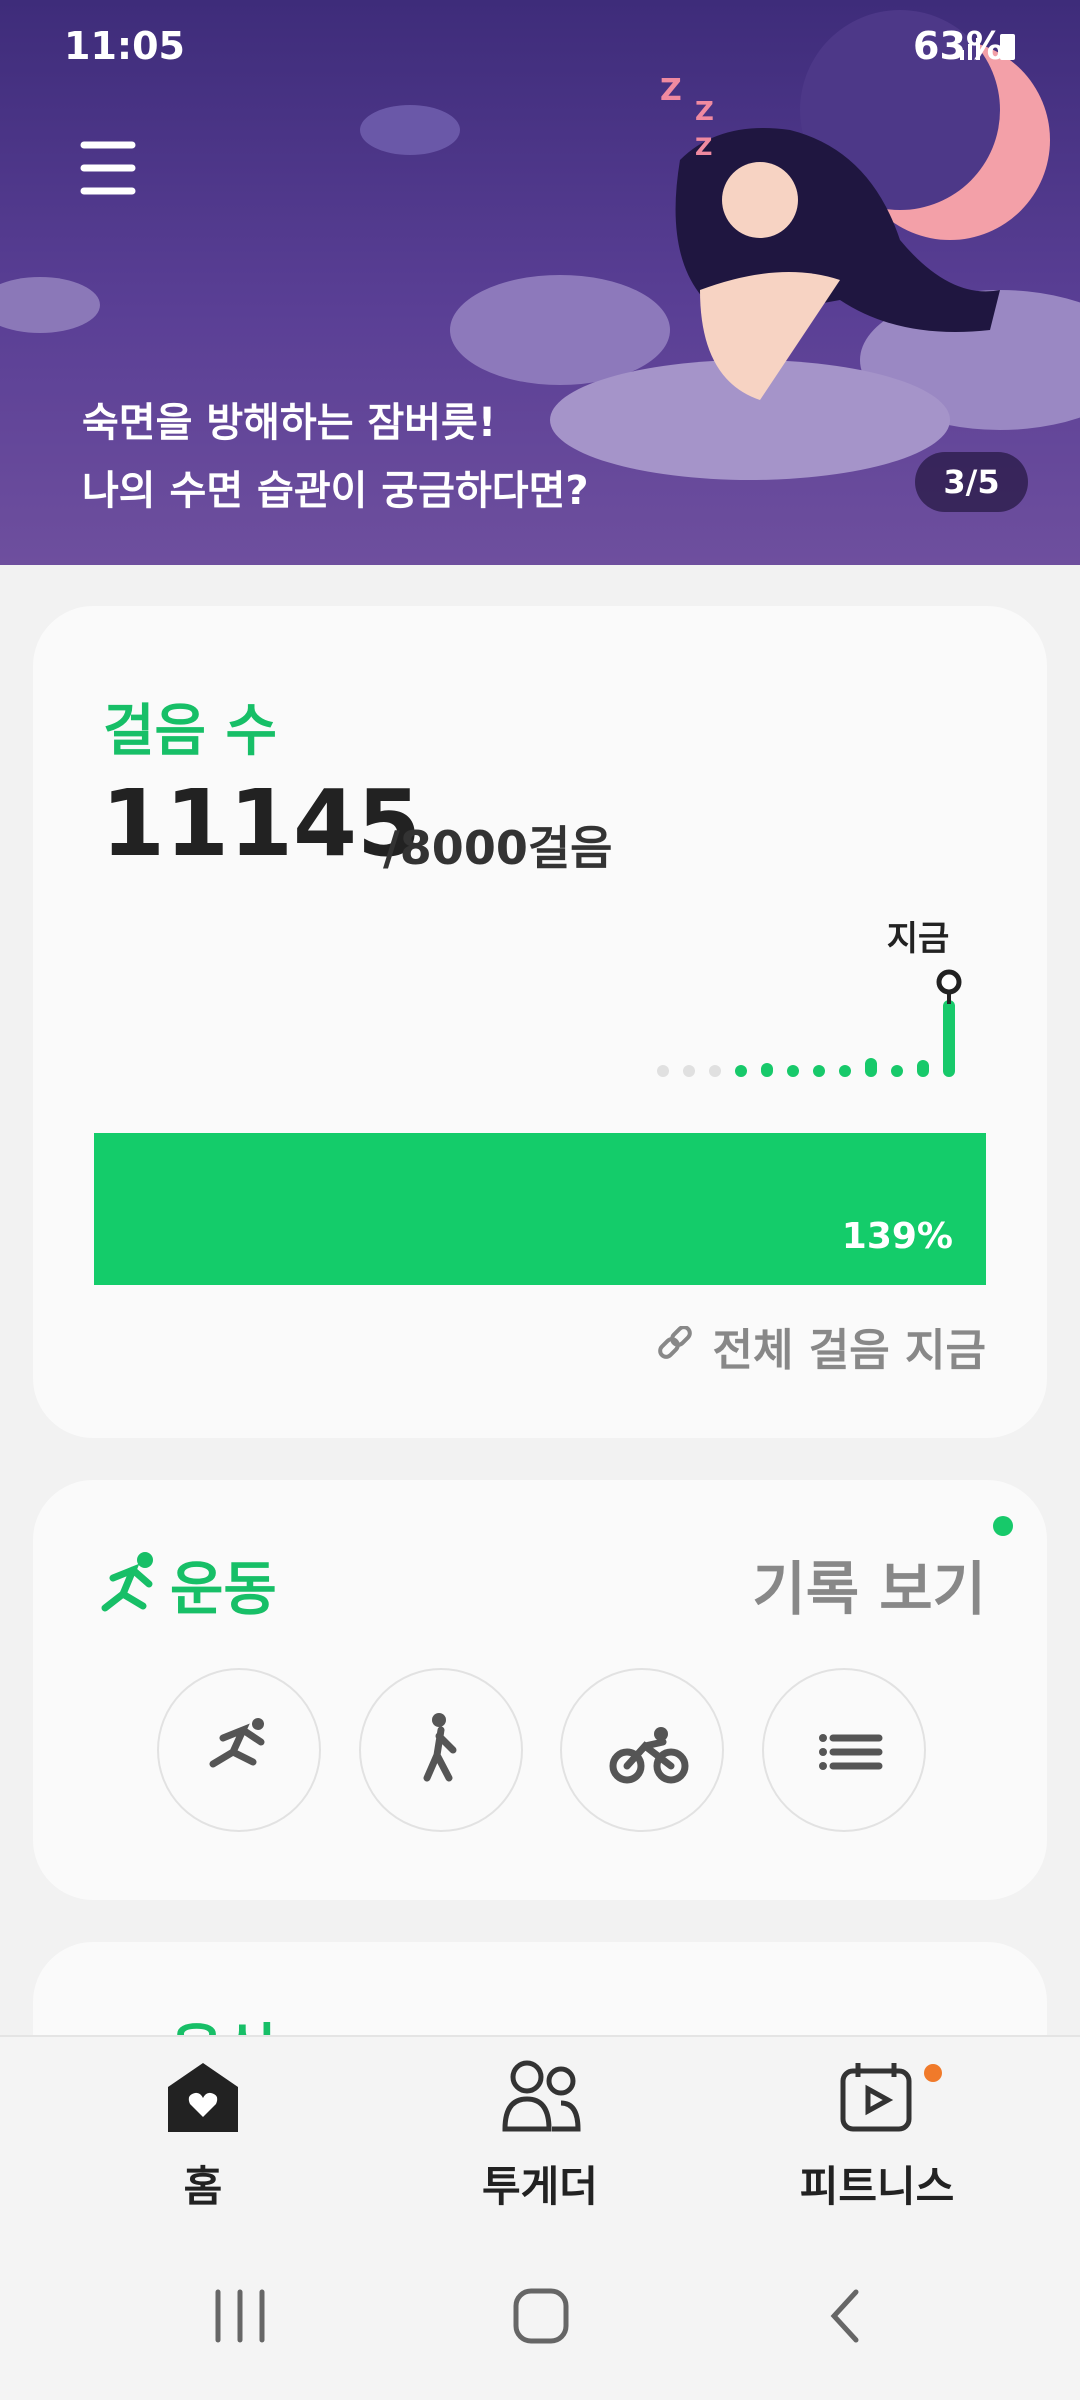  What do you see at coordinates (540, 2186) in the screenshot?
I see `nav-together: 투게더` at bounding box center [540, 2186].